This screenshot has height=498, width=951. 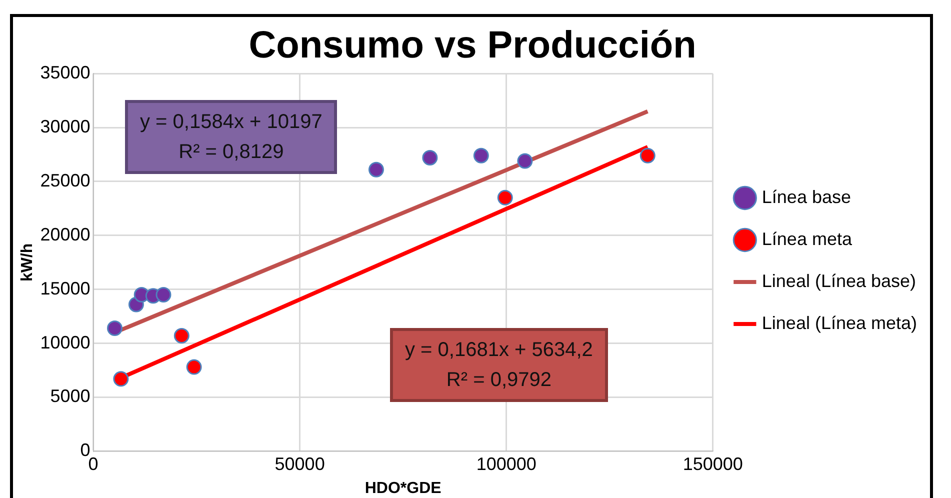 What do you see at coordinates (65, 180) in the screenshot?
I see `y-tick-label: 25000` at bounding box center [65, 180].